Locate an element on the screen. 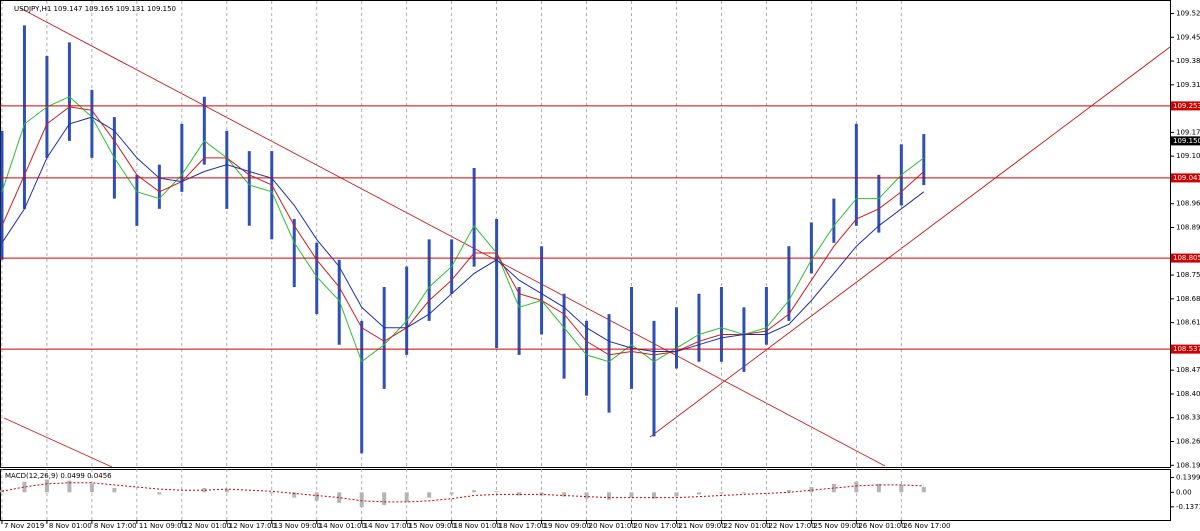 The width and height of the screenshot is (1200, 531). x-tick-label: 22 Nov 01:00 is located at coordinates (746, 526).